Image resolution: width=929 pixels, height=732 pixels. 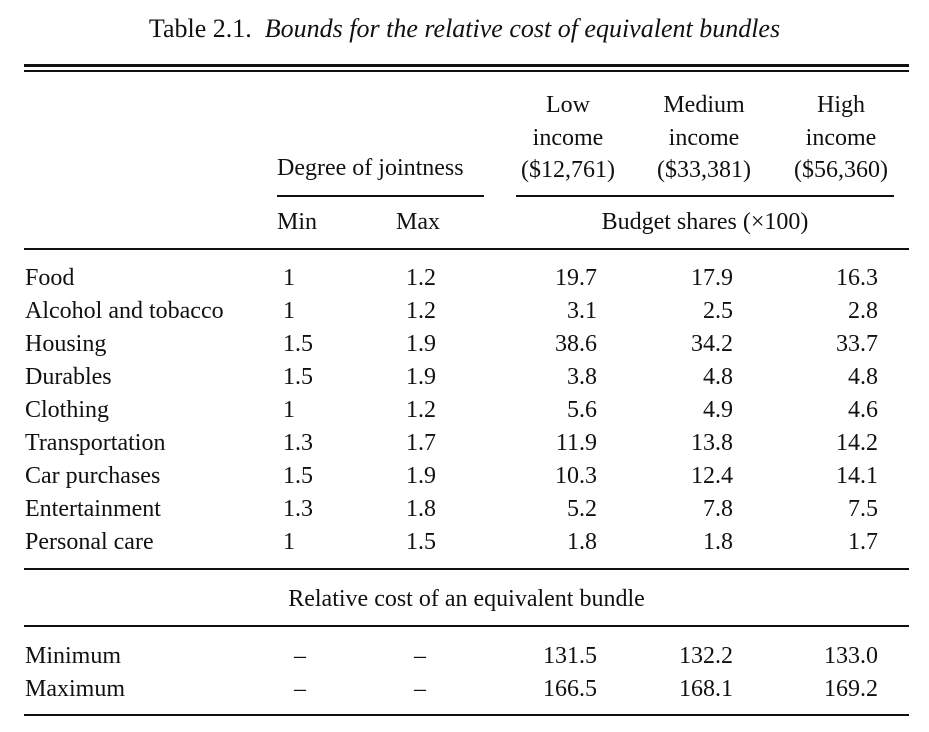 I want to click on summary-top-rule, so click(x=466, y=626).